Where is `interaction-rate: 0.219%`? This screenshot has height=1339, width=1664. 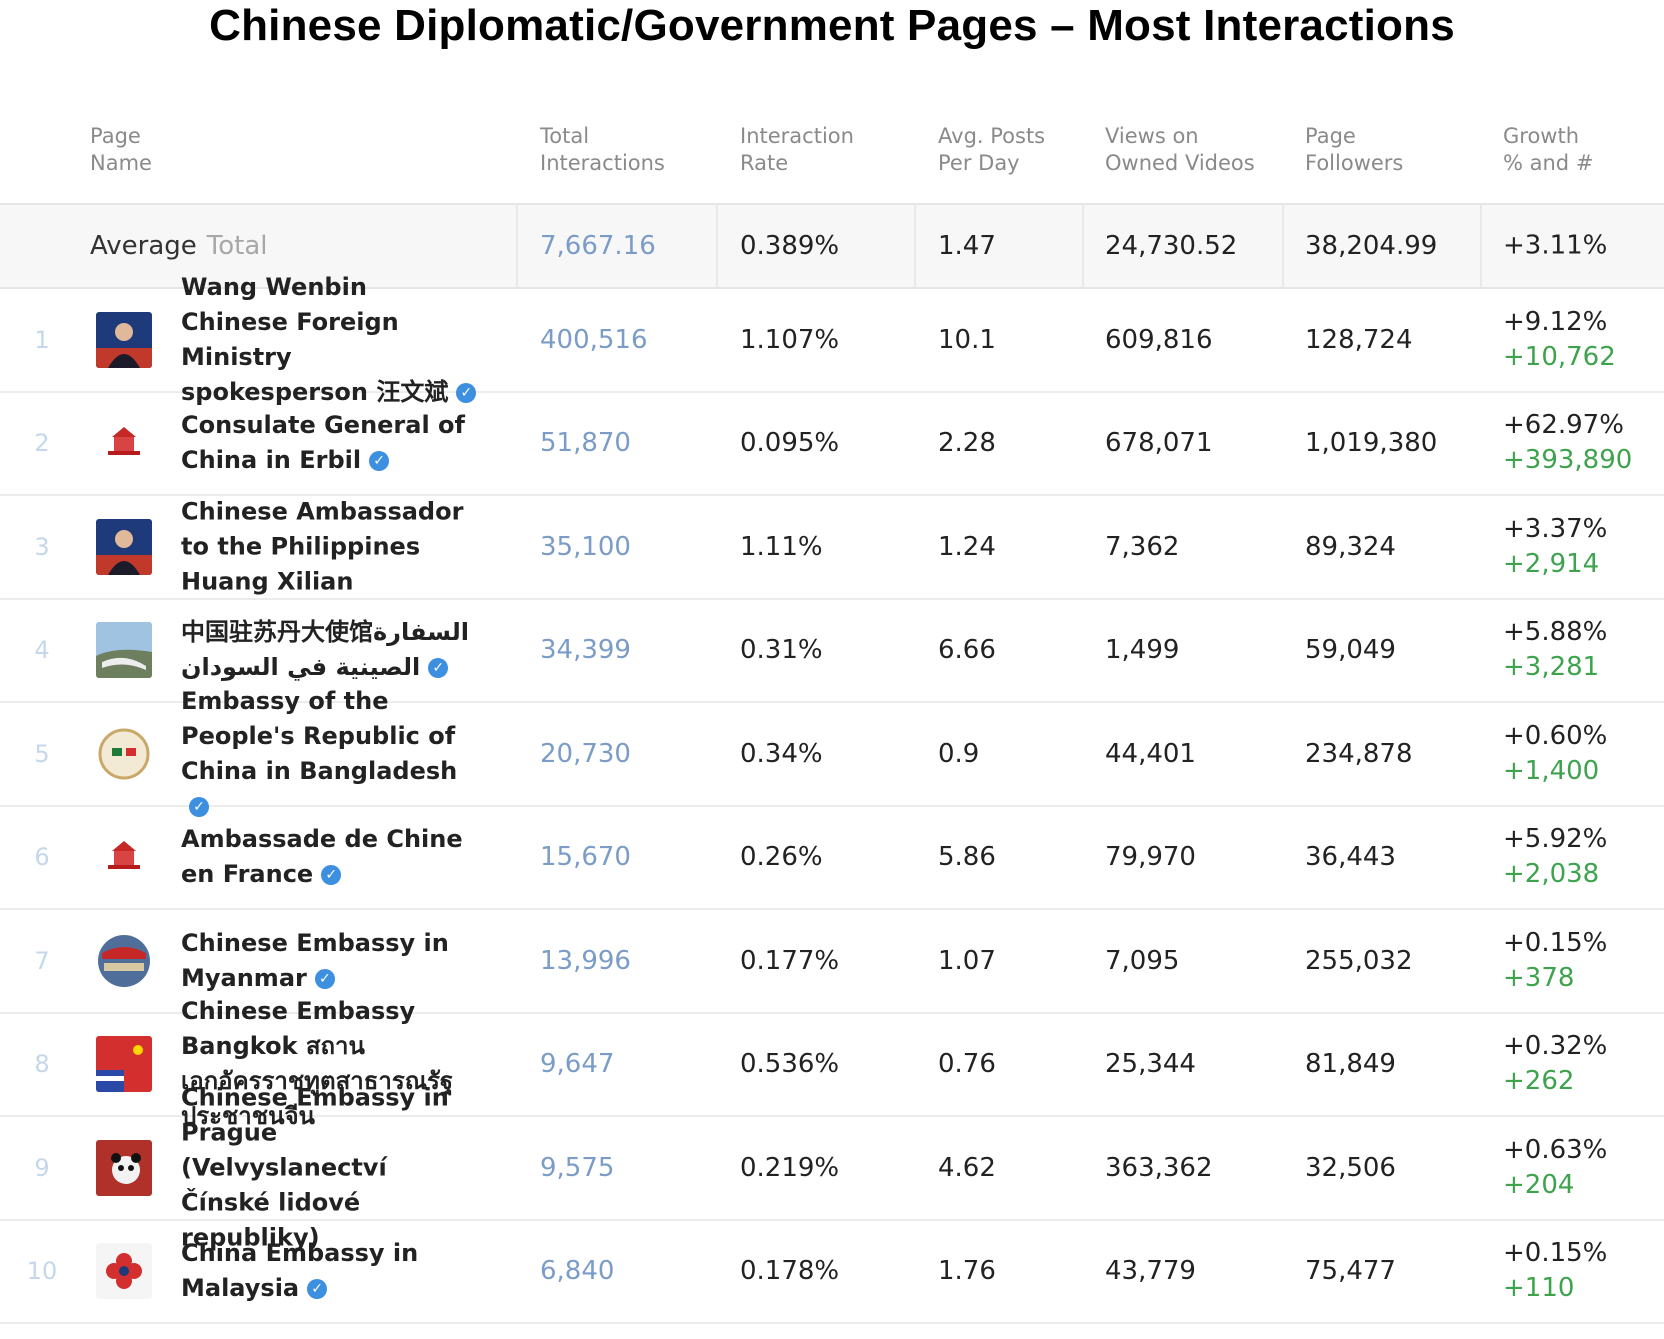
interaction-rate: 0.219% is located at coordinates (790, 1167).